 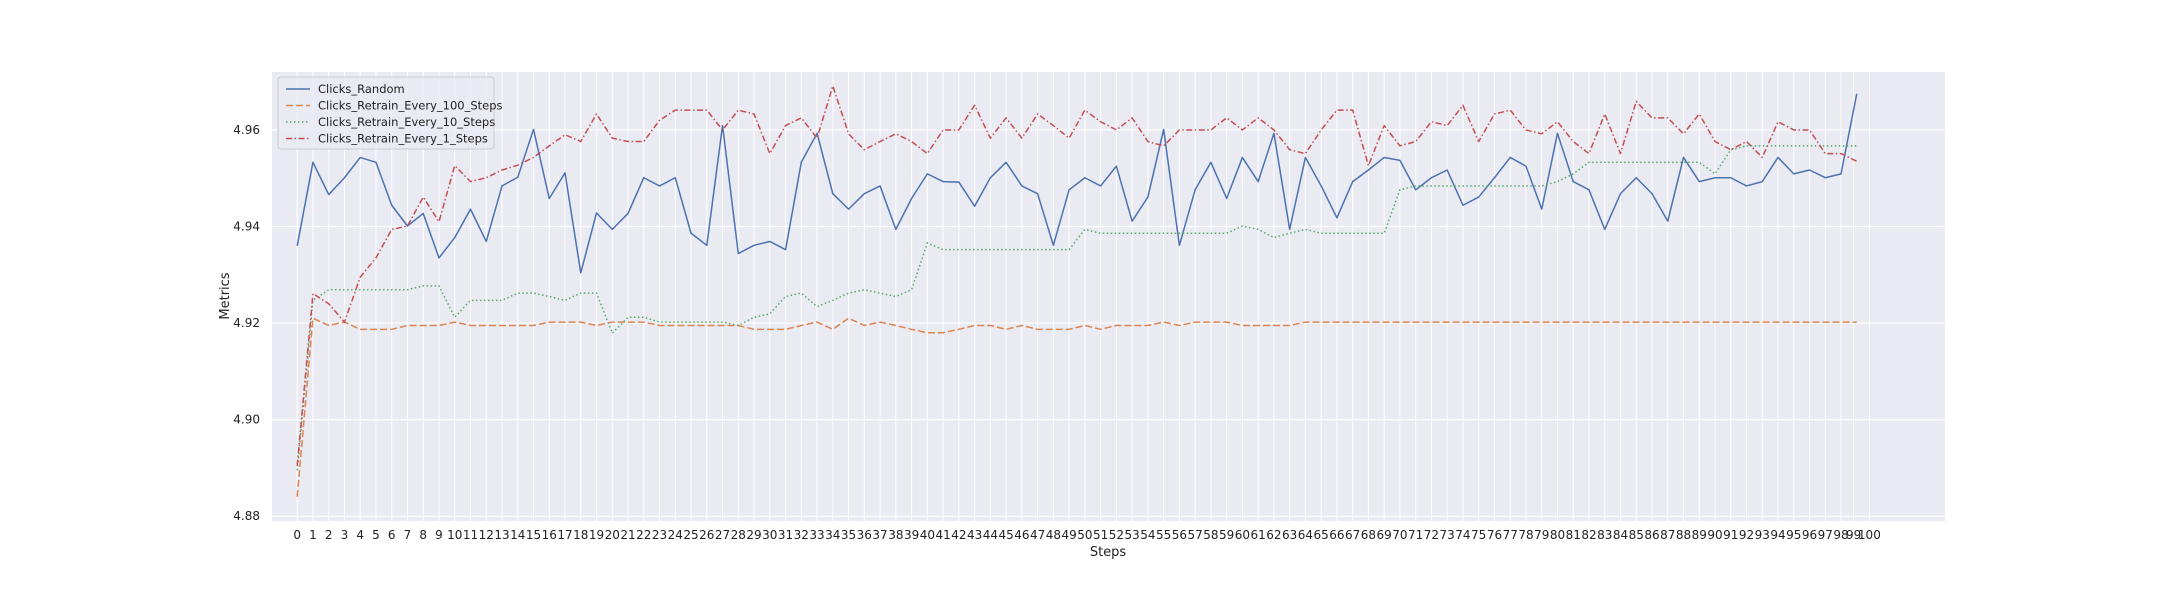 I want to click on x-tick-label: 6, so click(x=392, y=535).